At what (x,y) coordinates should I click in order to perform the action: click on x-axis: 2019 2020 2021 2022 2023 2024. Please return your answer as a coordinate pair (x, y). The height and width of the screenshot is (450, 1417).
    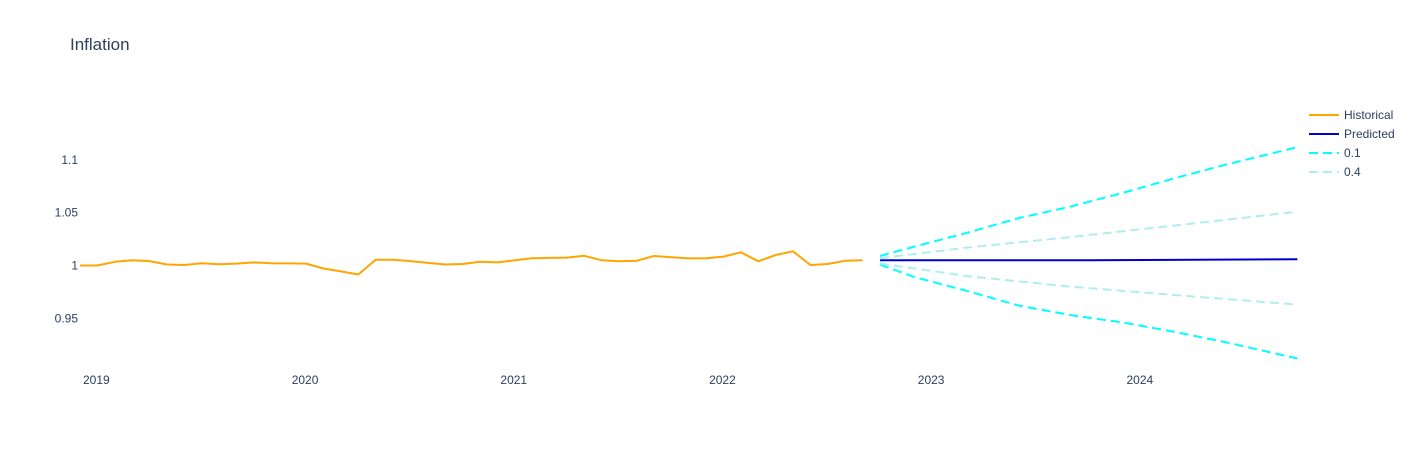
    Looking at the image, I should click on (618, 380).